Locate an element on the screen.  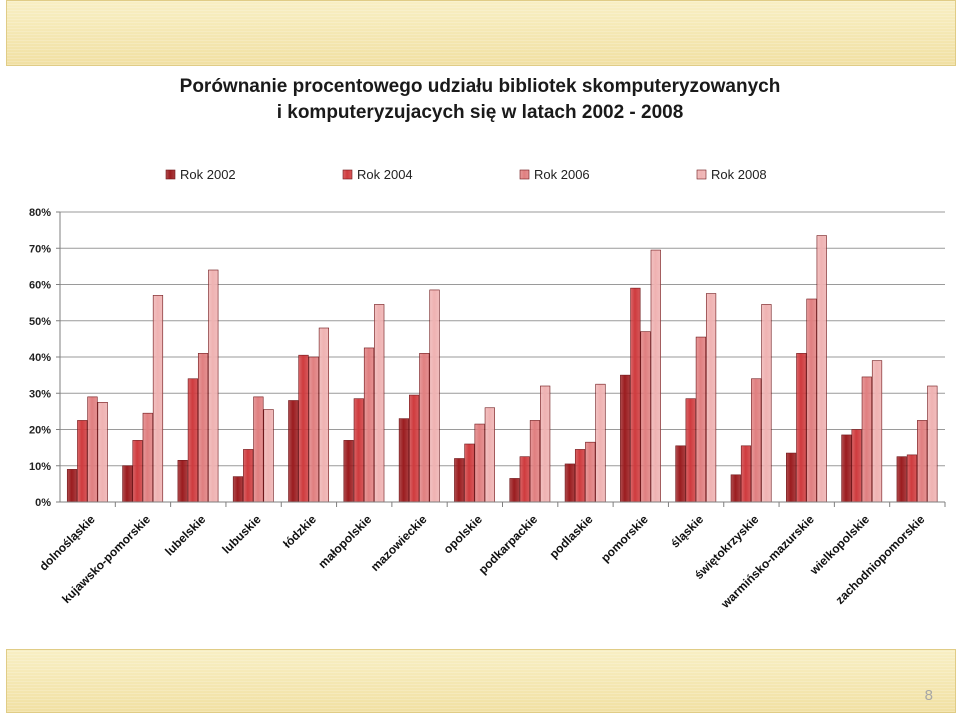
bar-lubuskie-rok-2006 is located at coordinates (258, 449).